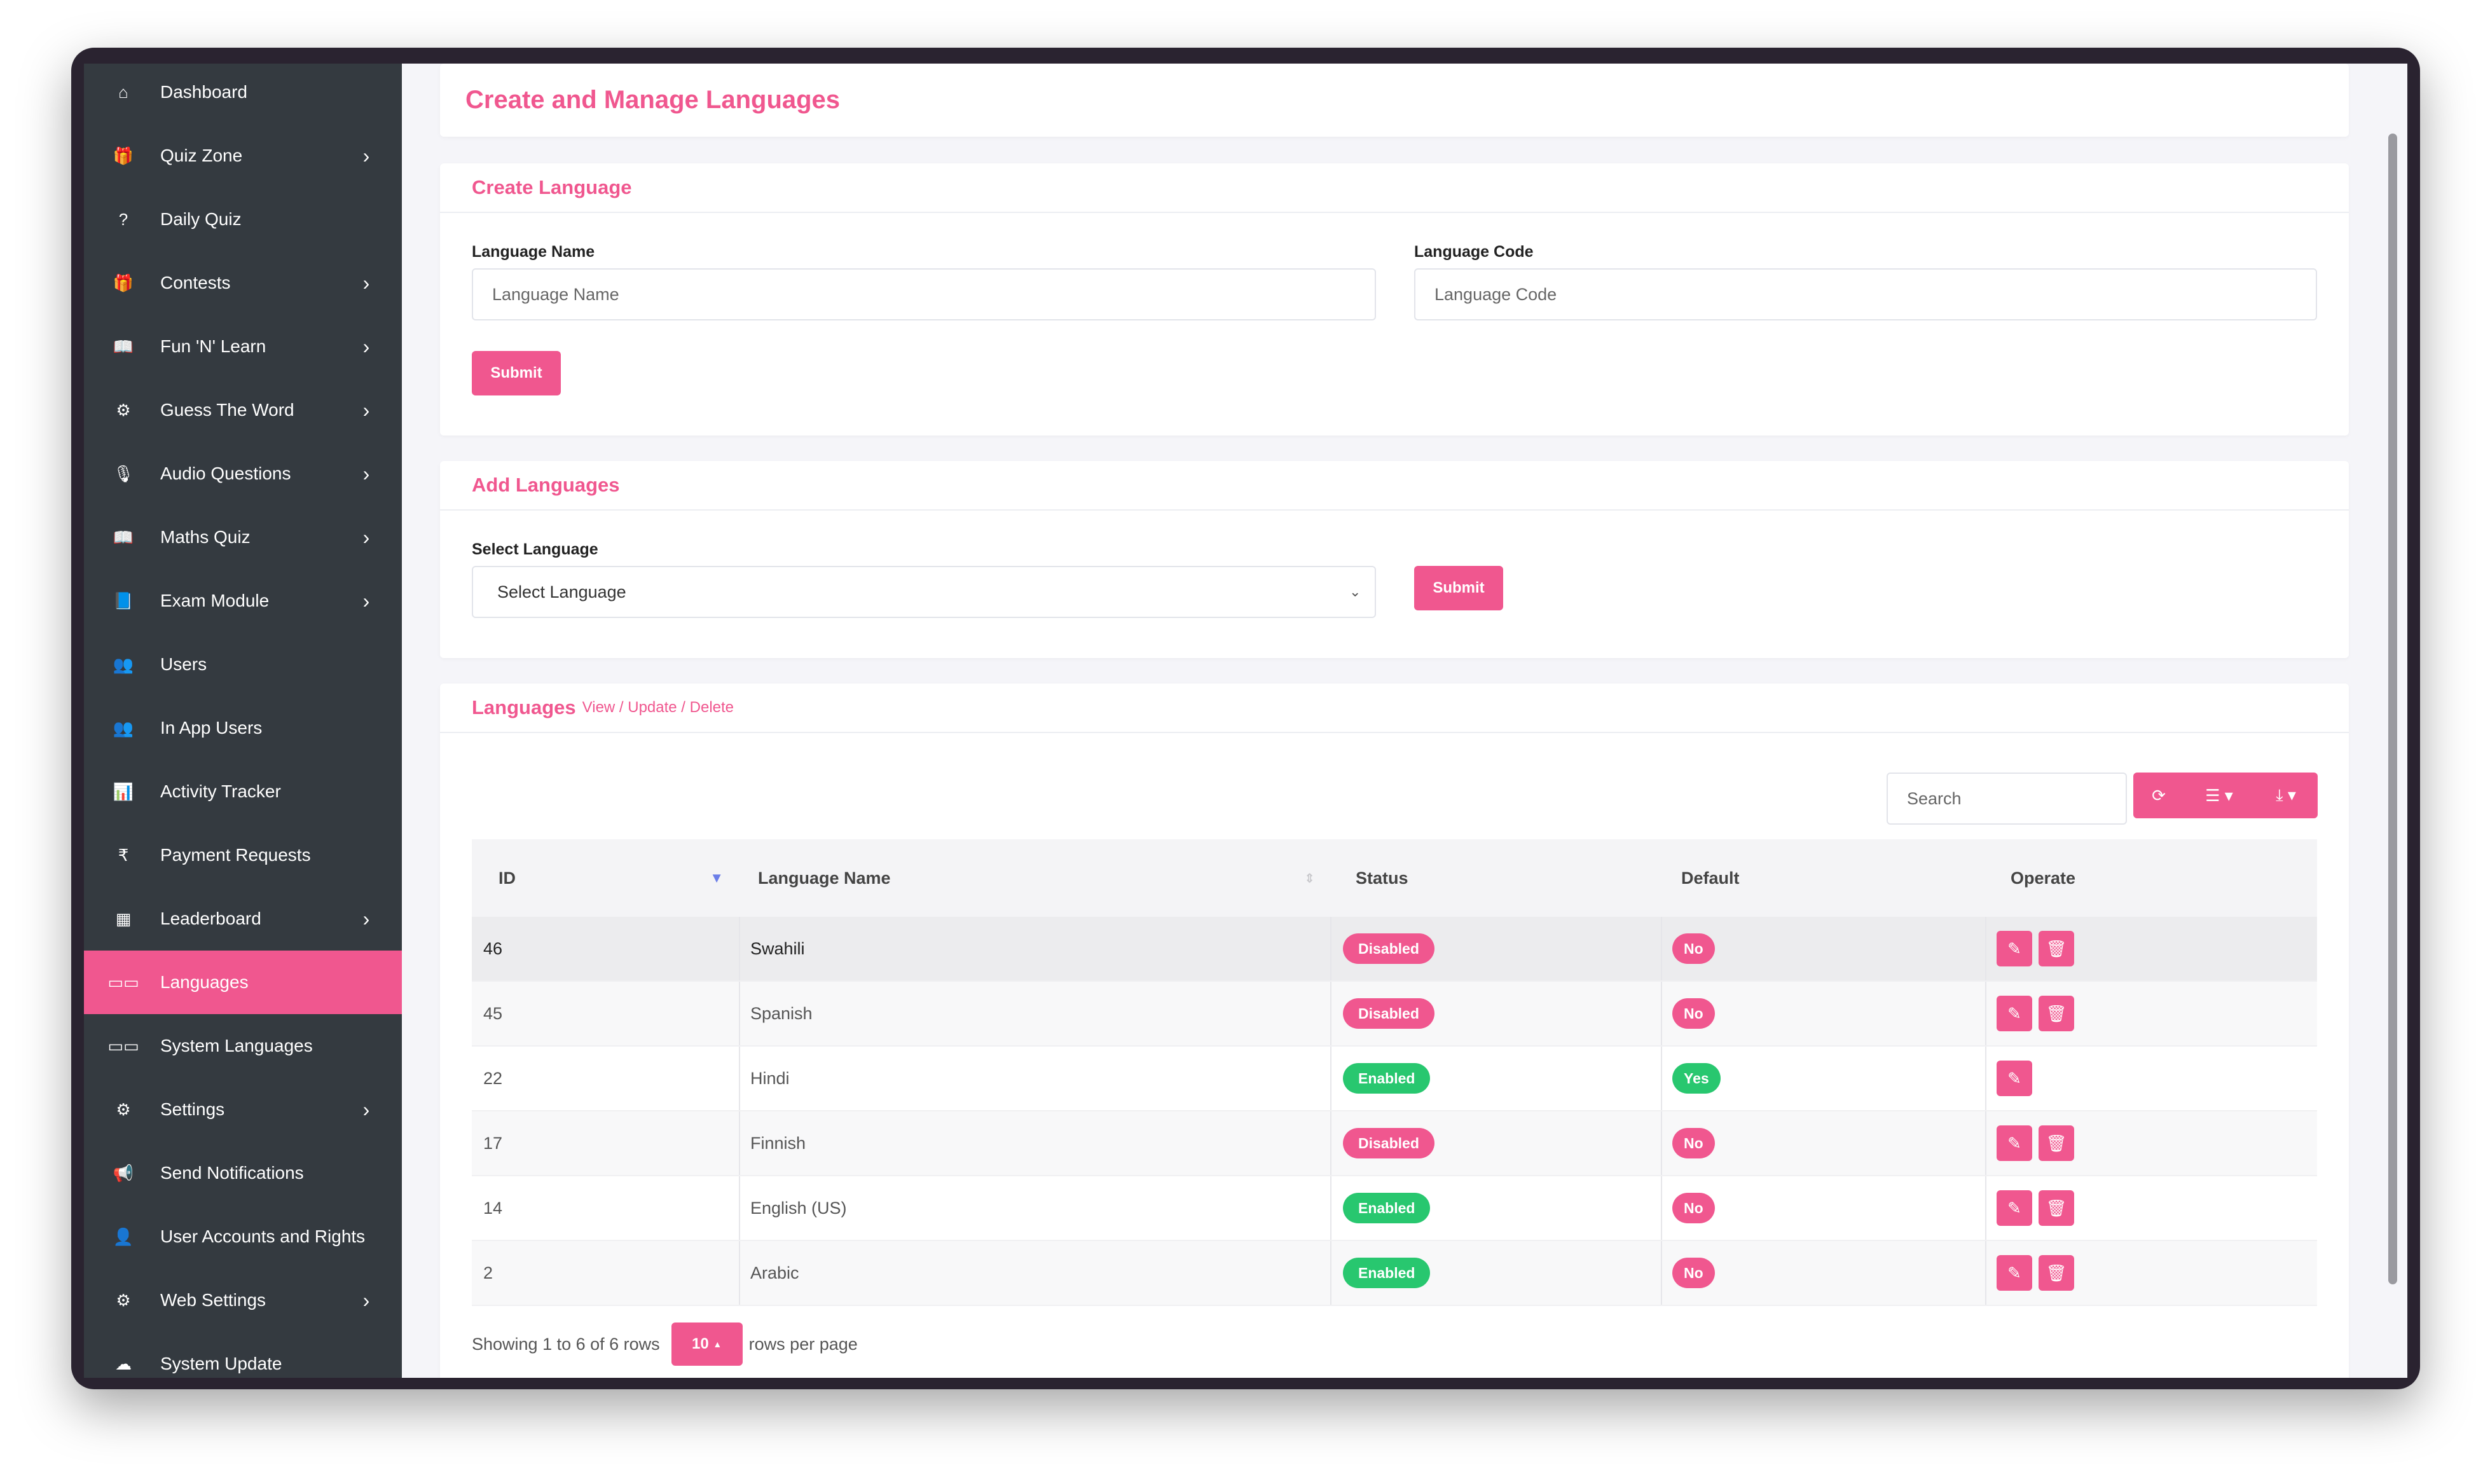 This screenshot has width=2490, height=1484. I want to click on column-header-status: Status, so click(1382, 878).